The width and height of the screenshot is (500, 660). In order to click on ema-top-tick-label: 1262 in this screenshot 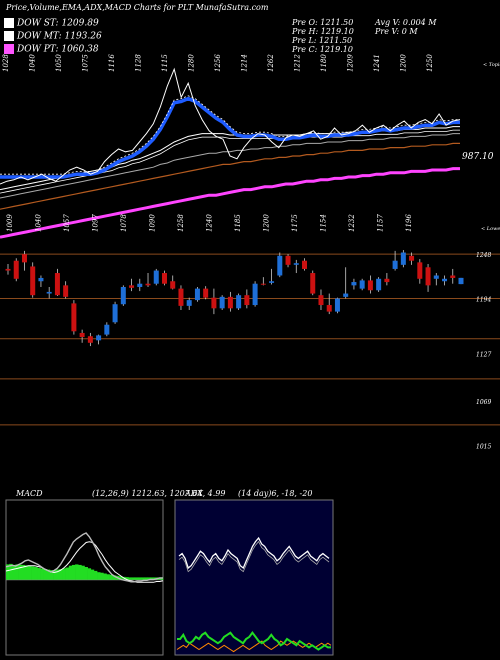, I will do `click(271, 63)`.